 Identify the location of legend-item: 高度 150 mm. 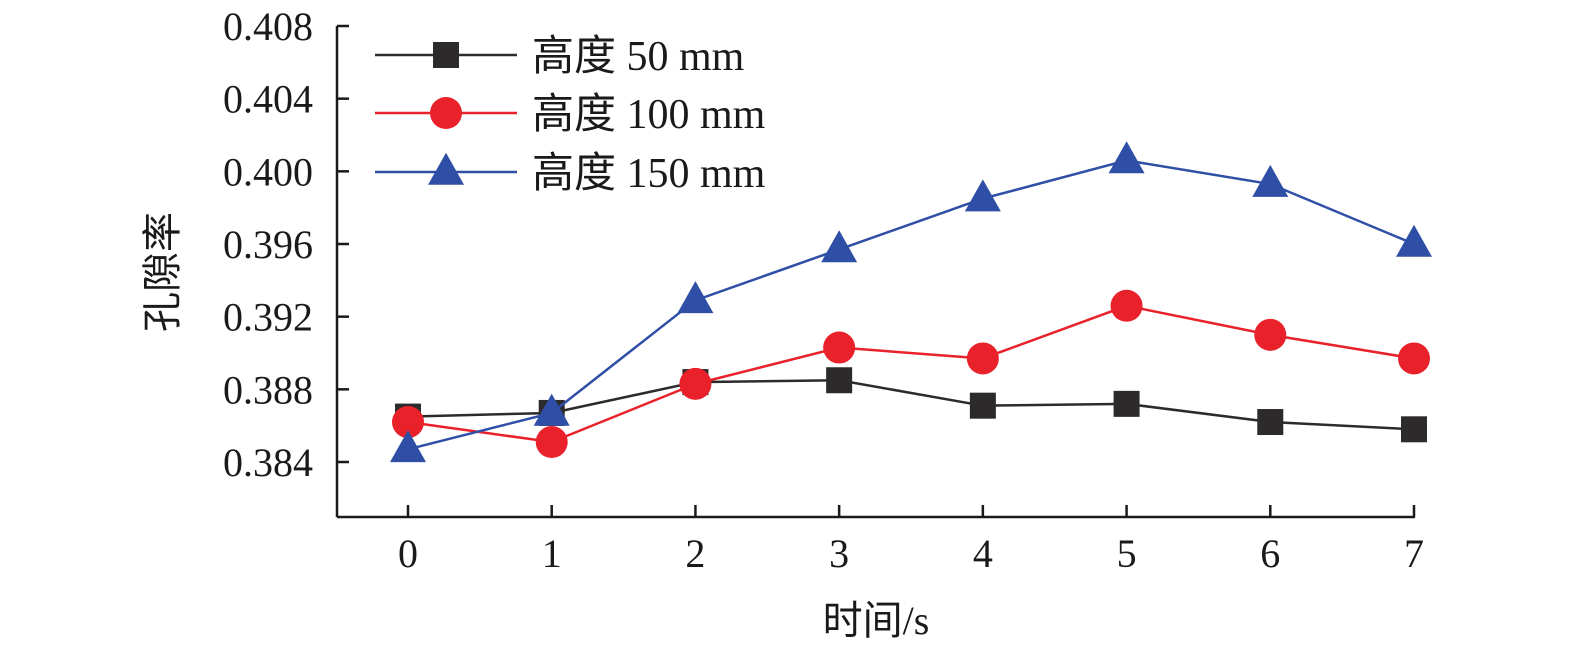
(570, 174).